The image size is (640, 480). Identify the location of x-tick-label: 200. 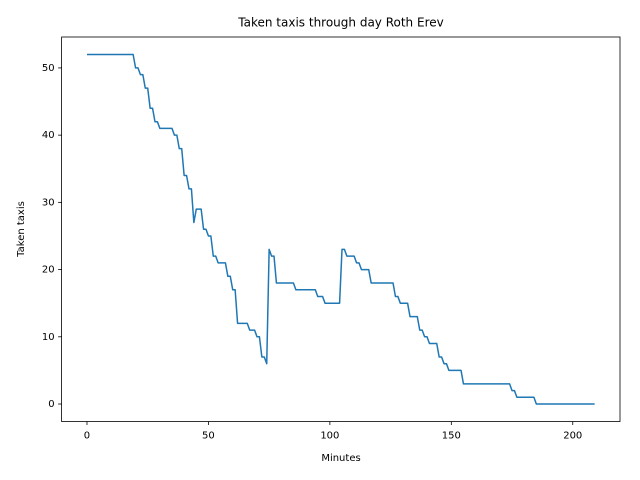
(572, 436).